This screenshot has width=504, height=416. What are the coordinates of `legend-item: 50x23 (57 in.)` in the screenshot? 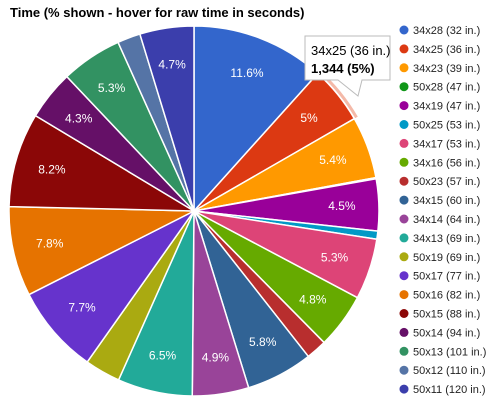 It's located at (440, 182).